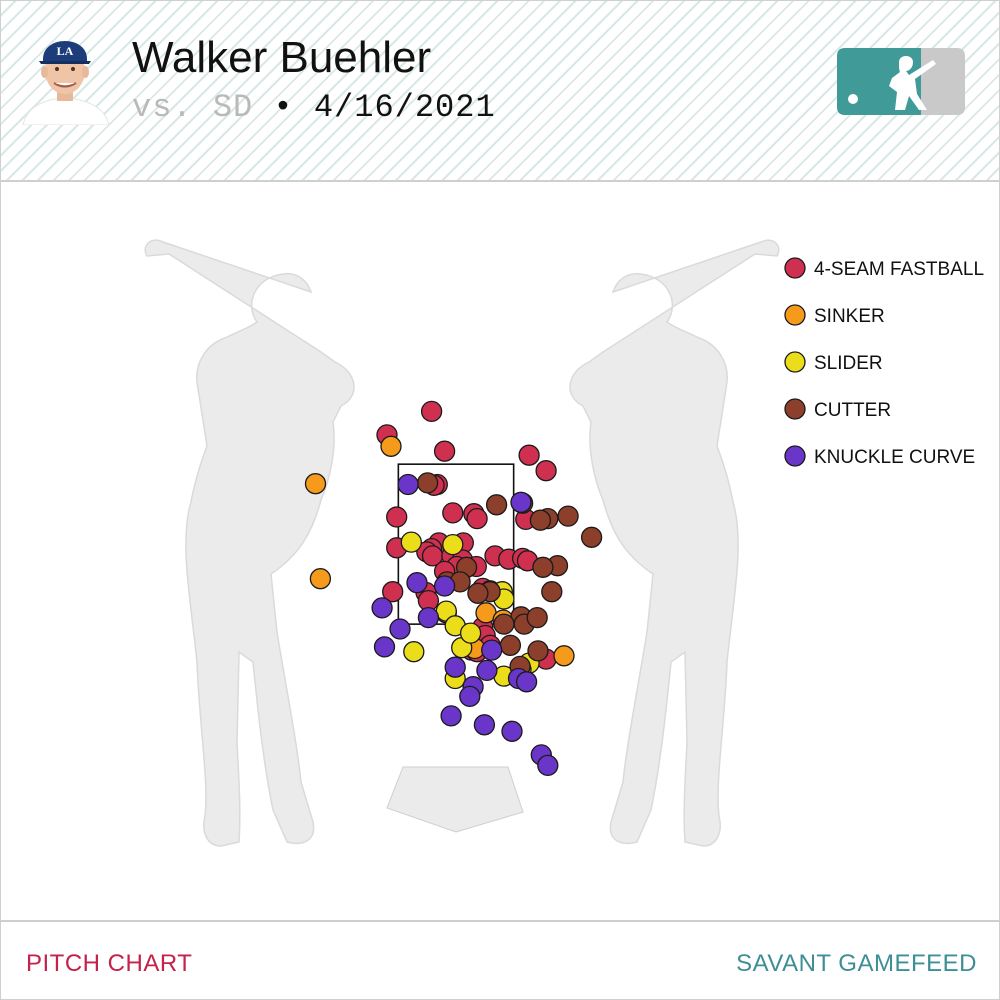 This screenshot has height=1000, width=1000. What do you see at coordinates (193, 107) in the screenshot?
I see `opponent-label: vs. SD` at bounding box center [193, 107].